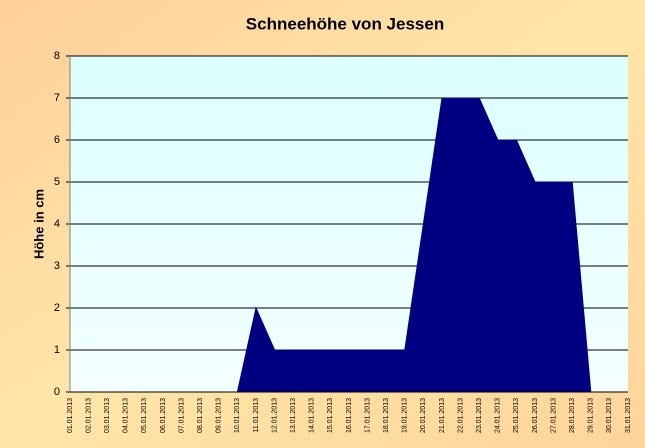  I want to click on x-tick-label: 05.01.2013, so click(144, 415).